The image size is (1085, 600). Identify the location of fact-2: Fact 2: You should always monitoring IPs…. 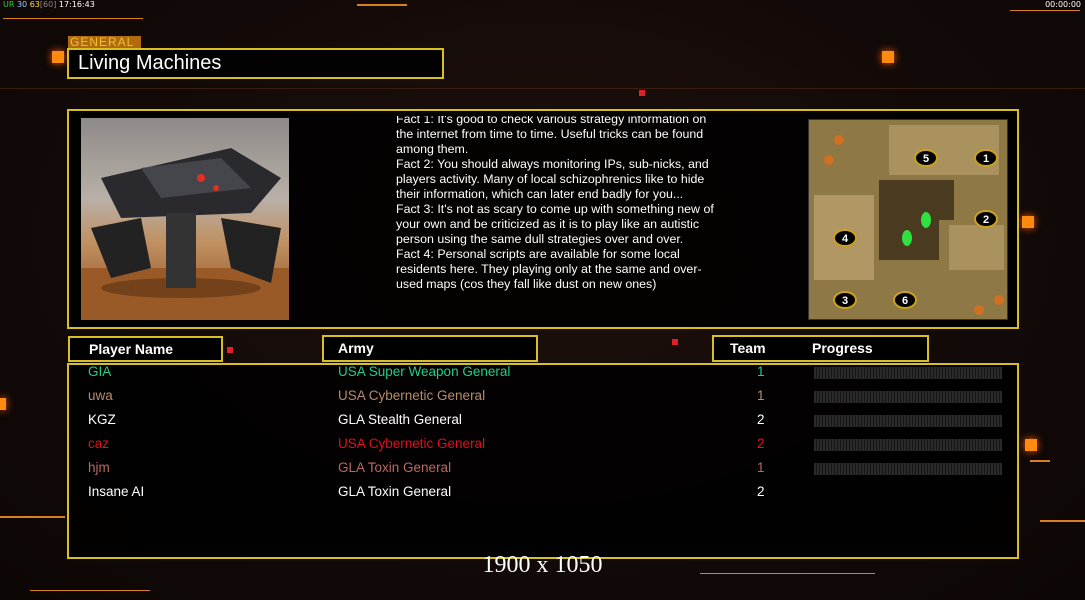
(552, 179).